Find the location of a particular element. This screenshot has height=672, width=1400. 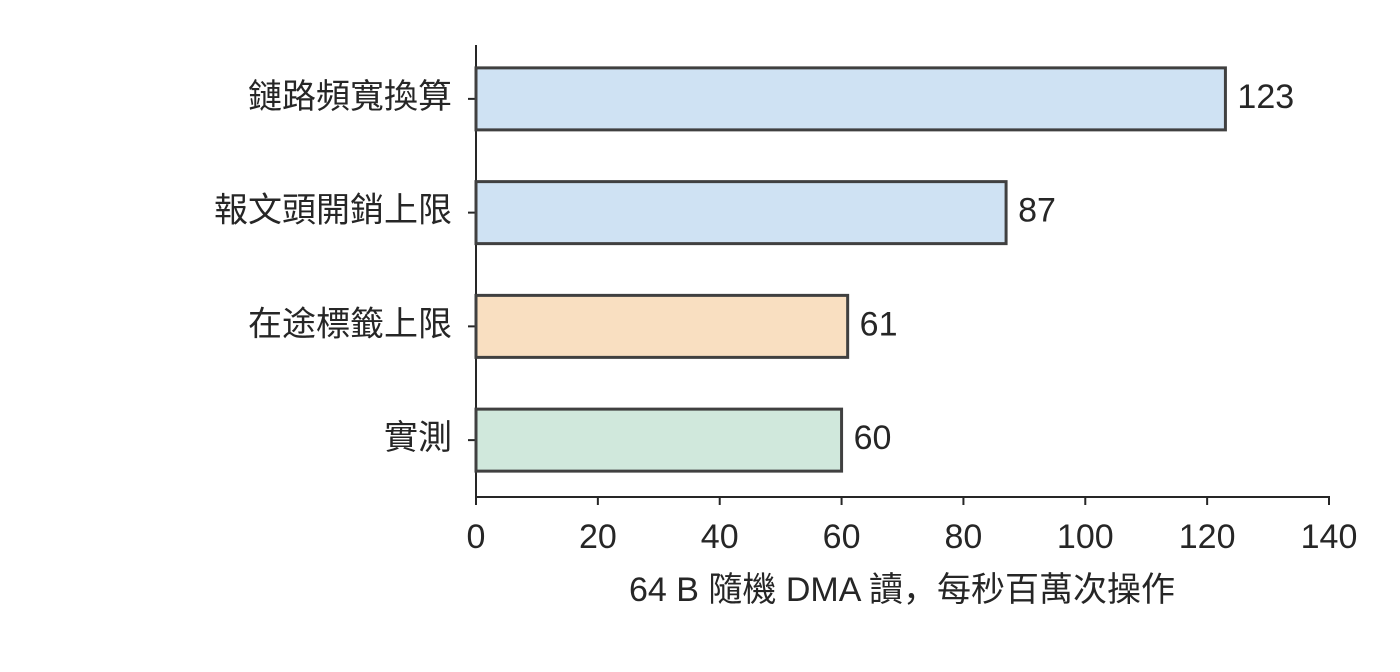

x-tick-label: 60 is located at coordinates (842, 537).